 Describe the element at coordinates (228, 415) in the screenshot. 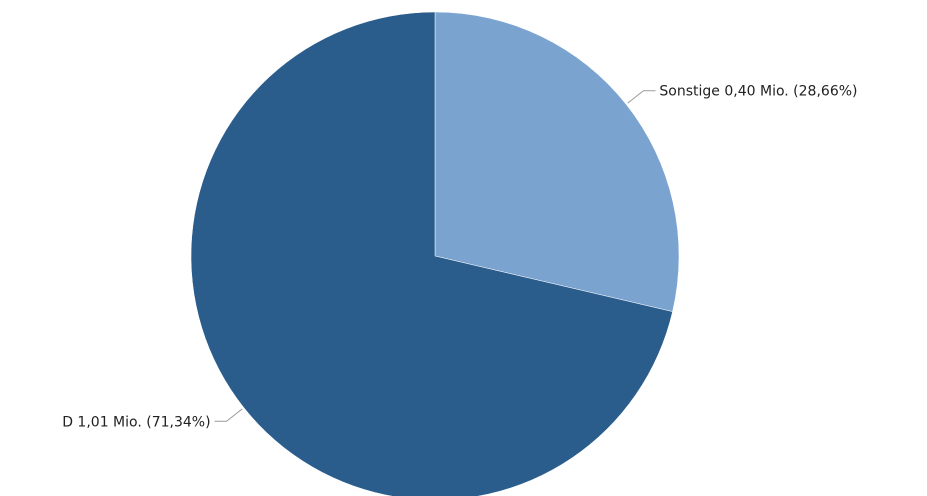

I see `leader-line-d` at that location.